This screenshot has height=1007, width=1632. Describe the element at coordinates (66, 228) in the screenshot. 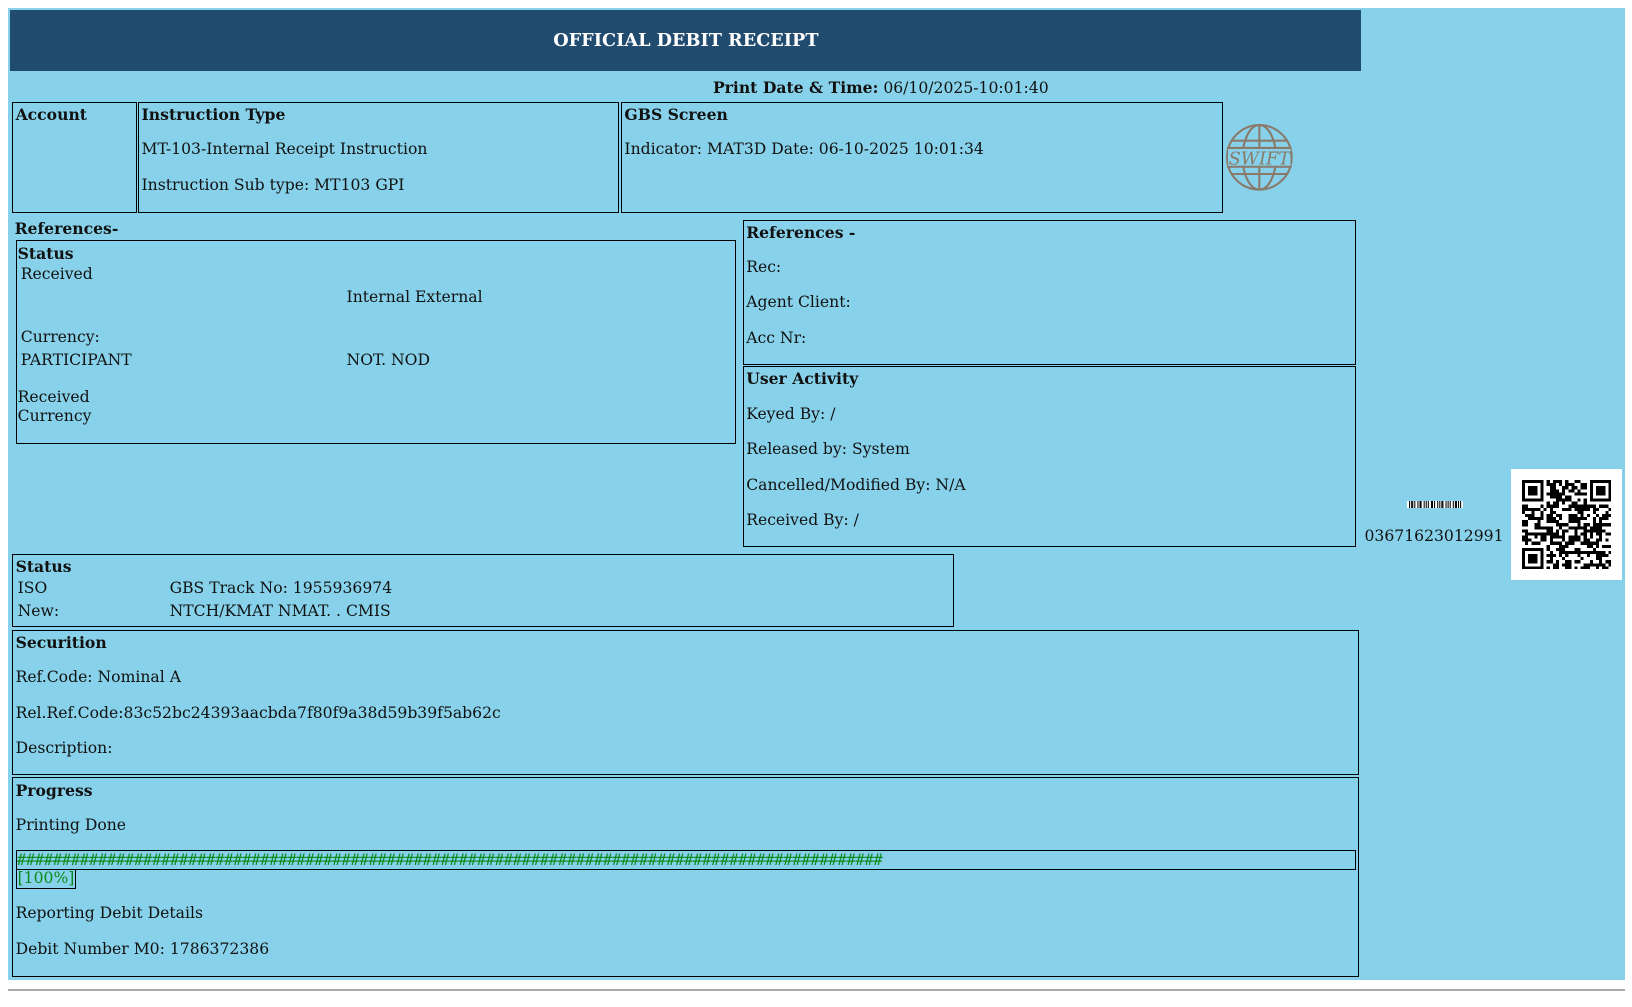

I see `references-left-heading: References-` at that location.